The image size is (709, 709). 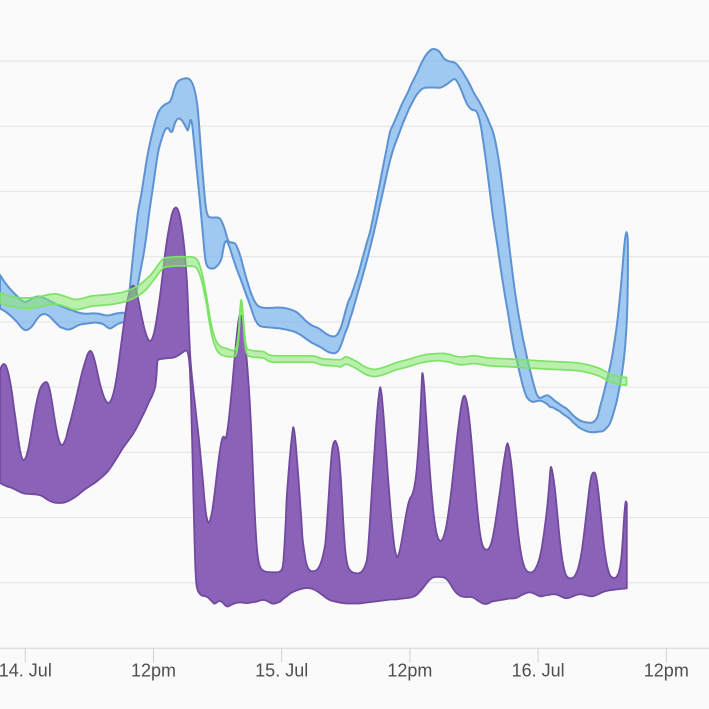 I want to click on svg-text: 16. Jul, so click(x=538, y=671).